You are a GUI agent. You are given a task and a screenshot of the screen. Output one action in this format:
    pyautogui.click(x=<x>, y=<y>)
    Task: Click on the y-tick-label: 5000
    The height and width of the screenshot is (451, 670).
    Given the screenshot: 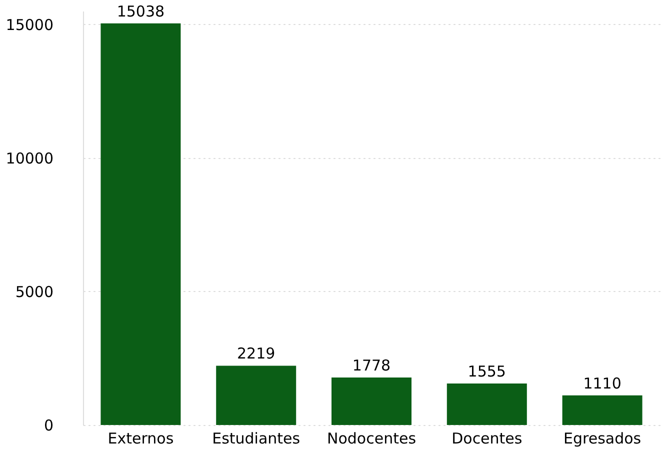 What is the action you would take?
    pyautogui.click(x=34, y=291)
    